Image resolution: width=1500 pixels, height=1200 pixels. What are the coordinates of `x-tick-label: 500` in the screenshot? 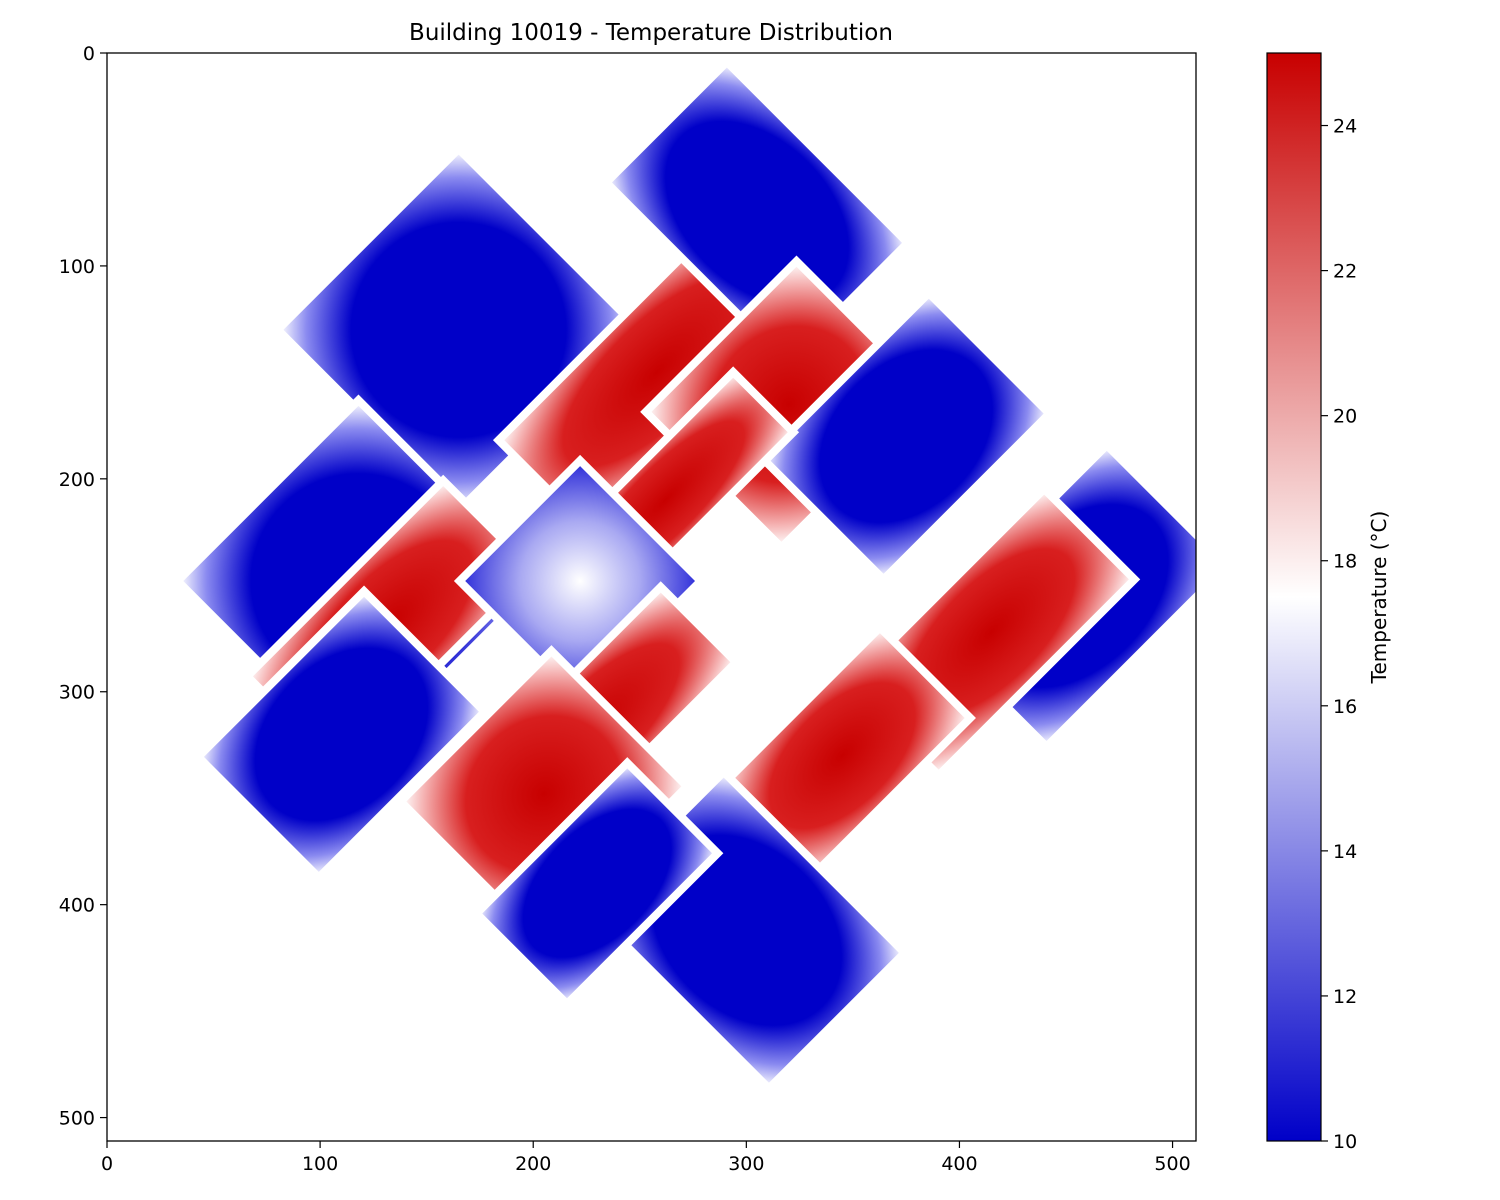 It's located at (1172, 1164).